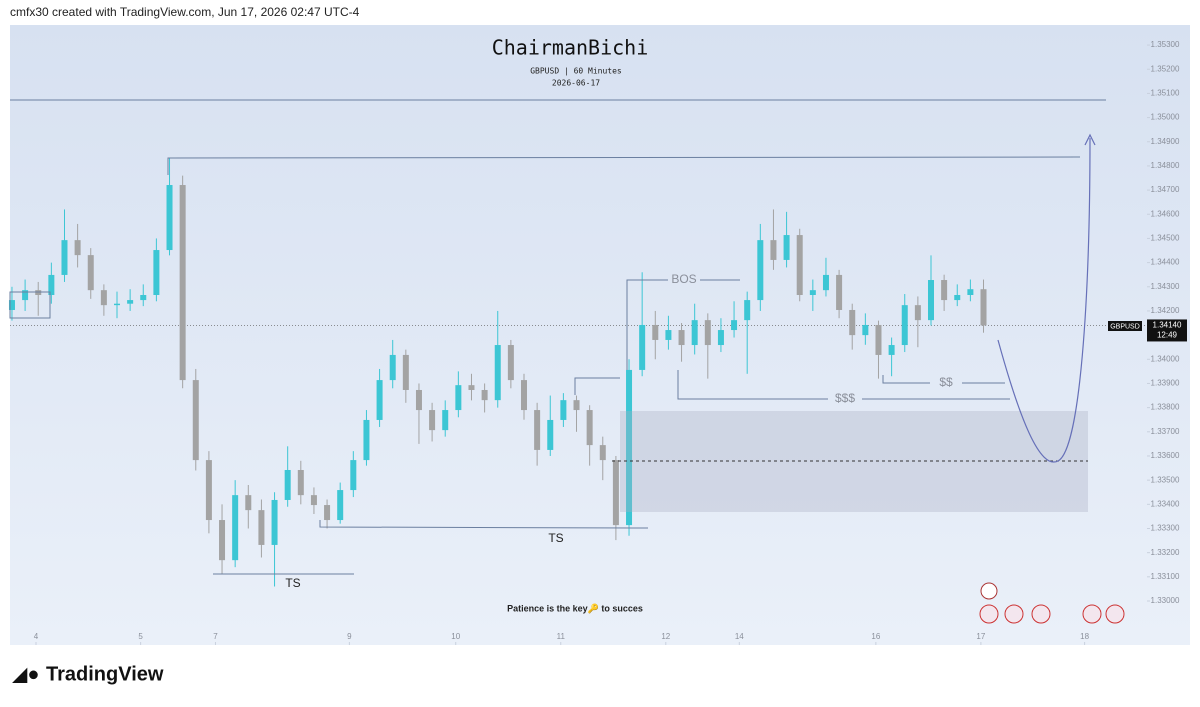 The width and height of the screenshot is (1200, 707). Describe the element at coordinates (36, 636) in the screenshot. I see `x-tick-label: 4` at that location.